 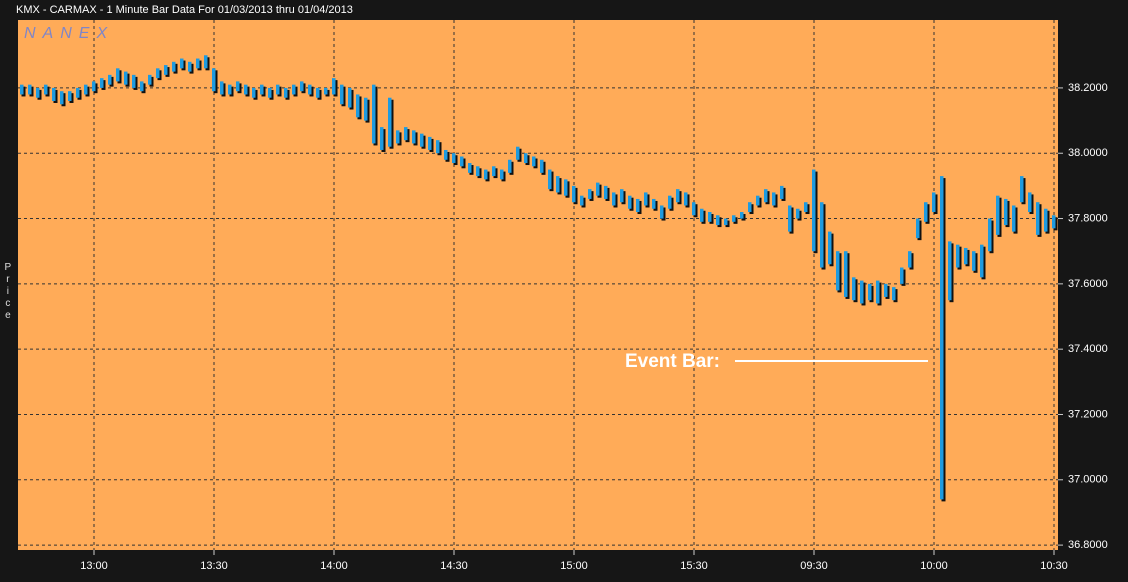 What do you see at coordinates (934, 566) in the screenshot?
I see `x-tick-label: 10:00` at bounding box center [934, 566].